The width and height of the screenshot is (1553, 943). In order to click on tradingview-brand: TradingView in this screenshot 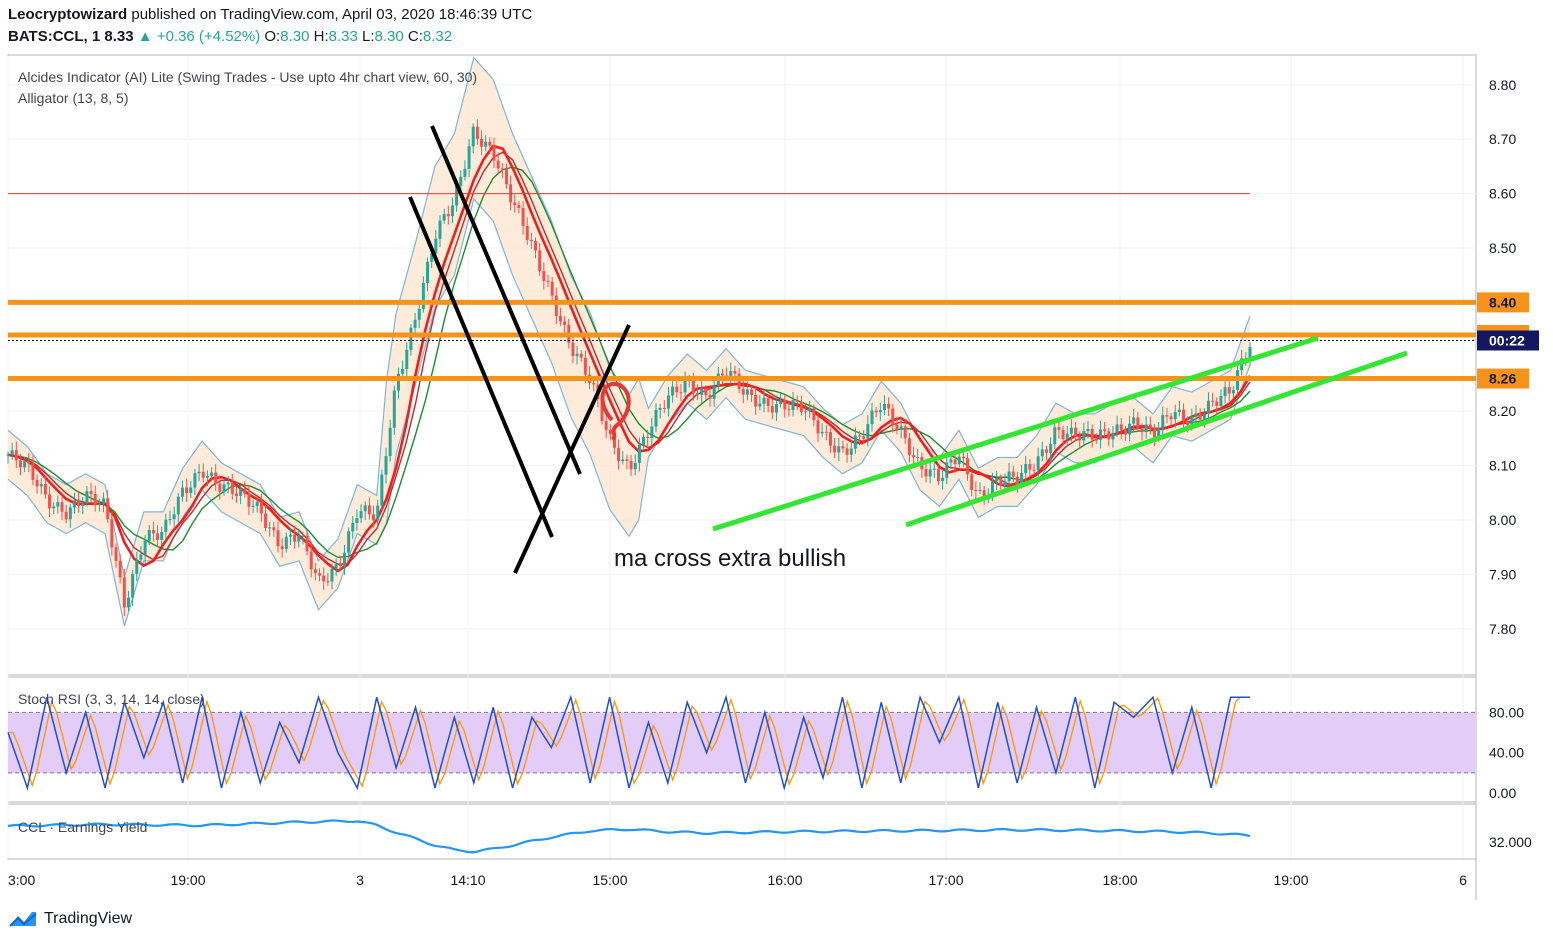, I will do `click(70, 919)`.